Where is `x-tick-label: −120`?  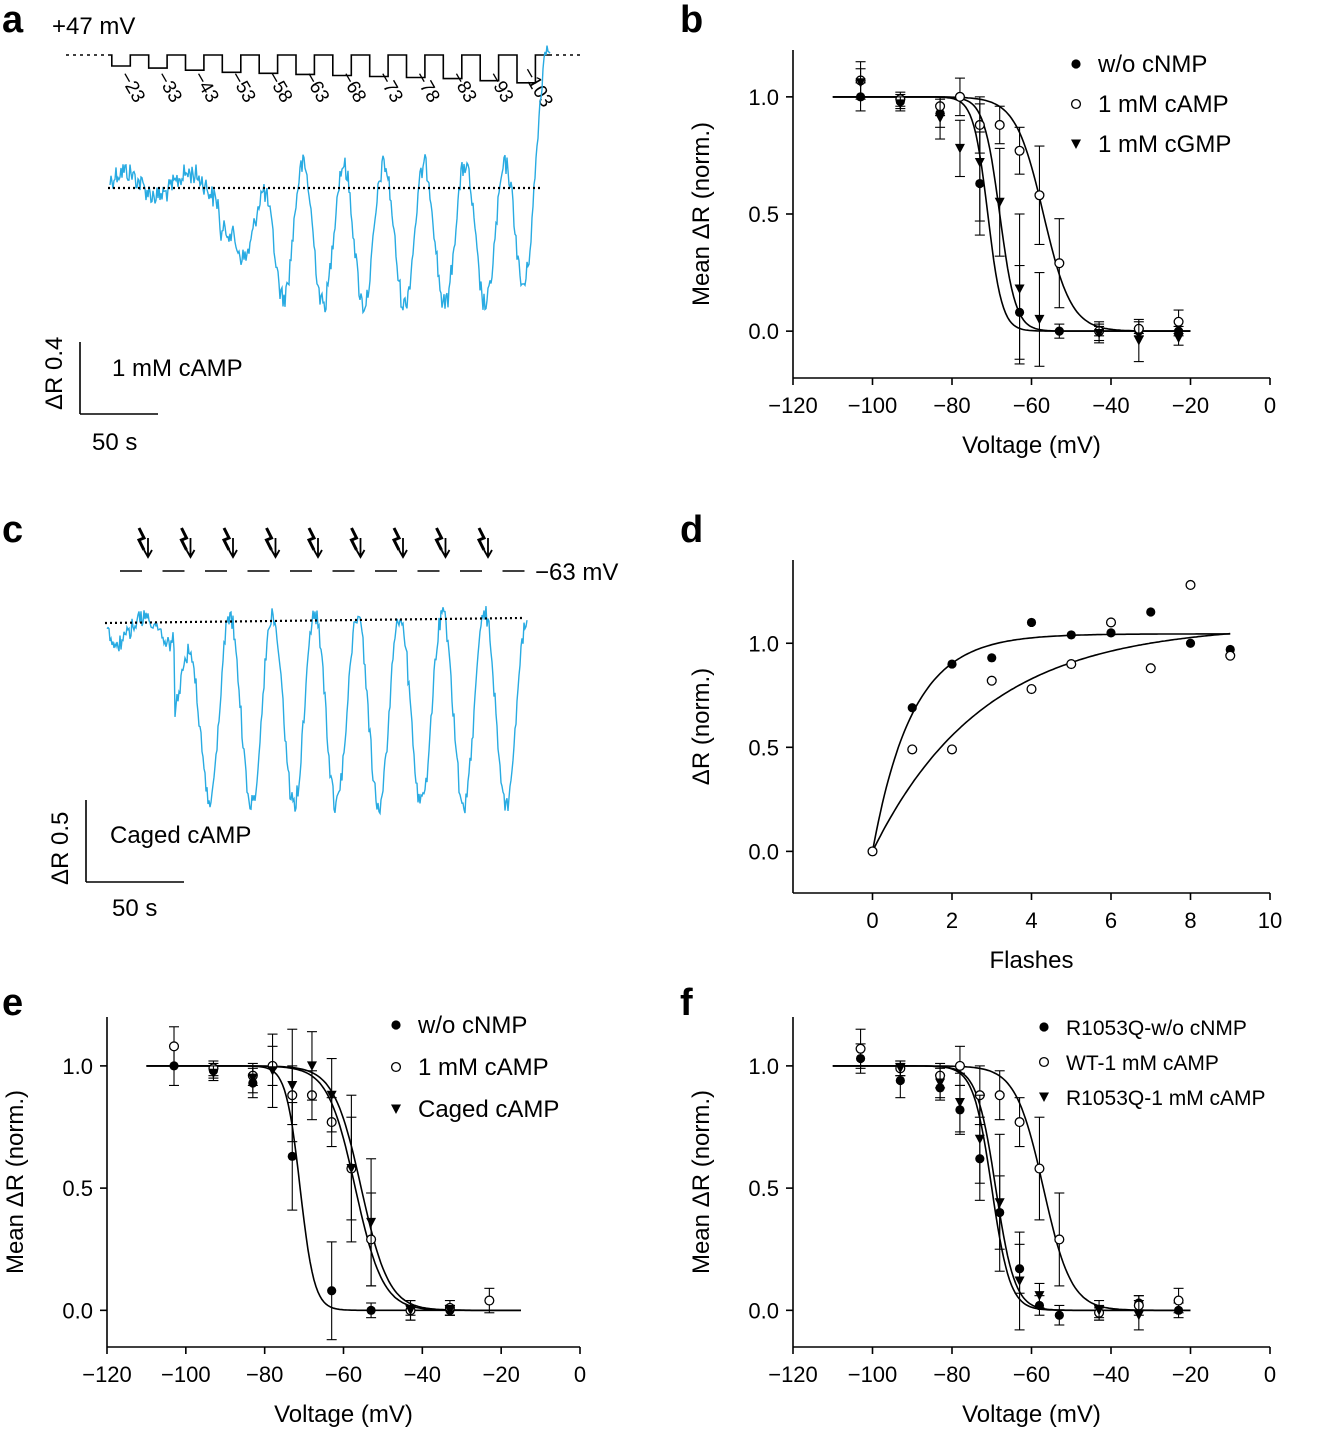
x-tick-label: −120 is located at coordinates (793, 1374).